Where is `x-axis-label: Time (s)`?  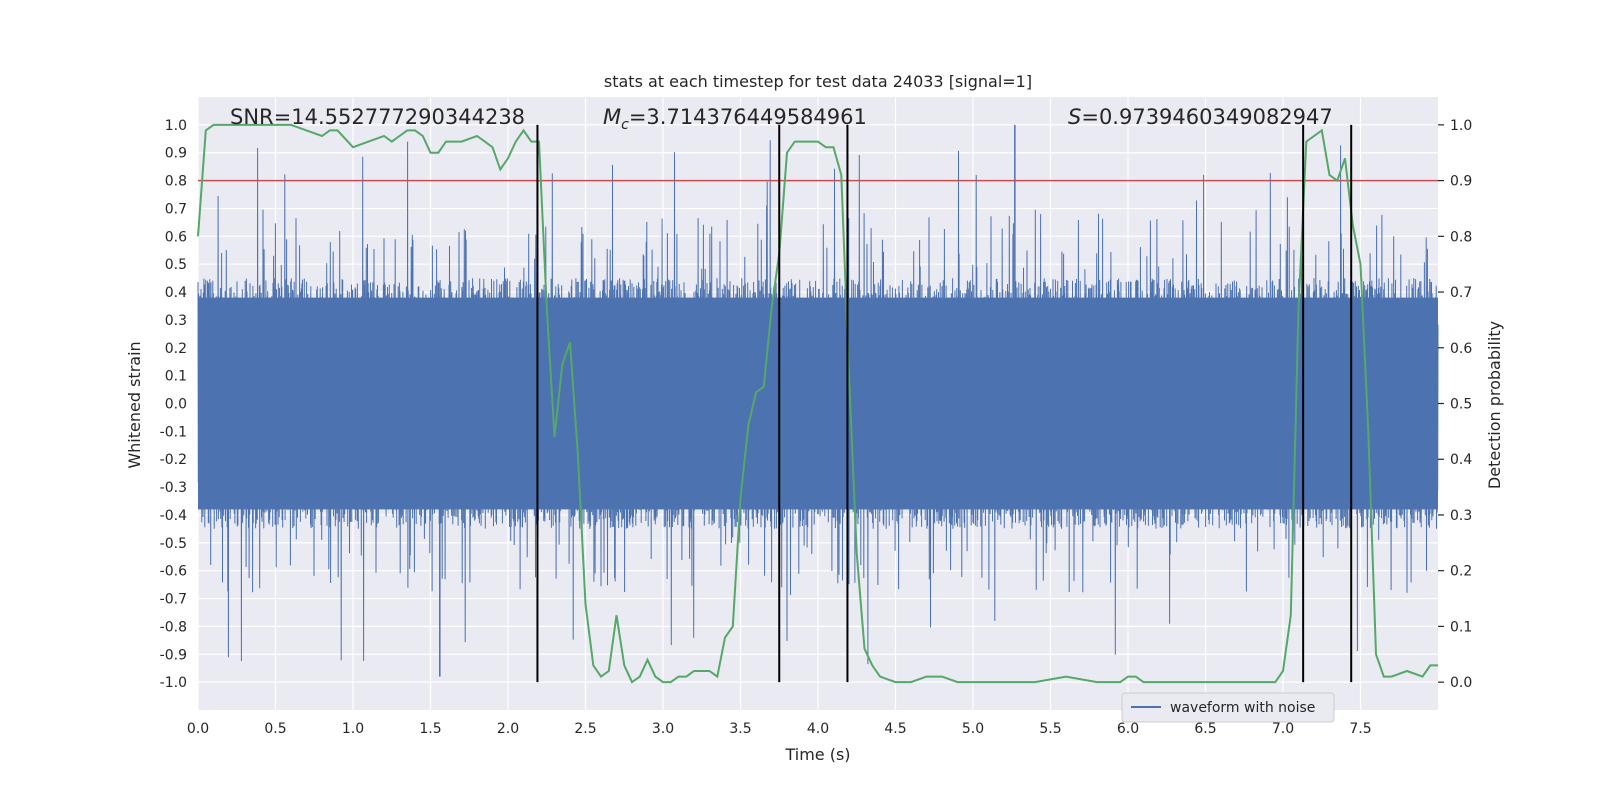
x-axis-label: Time (s) is located at coordinates (817, 754).